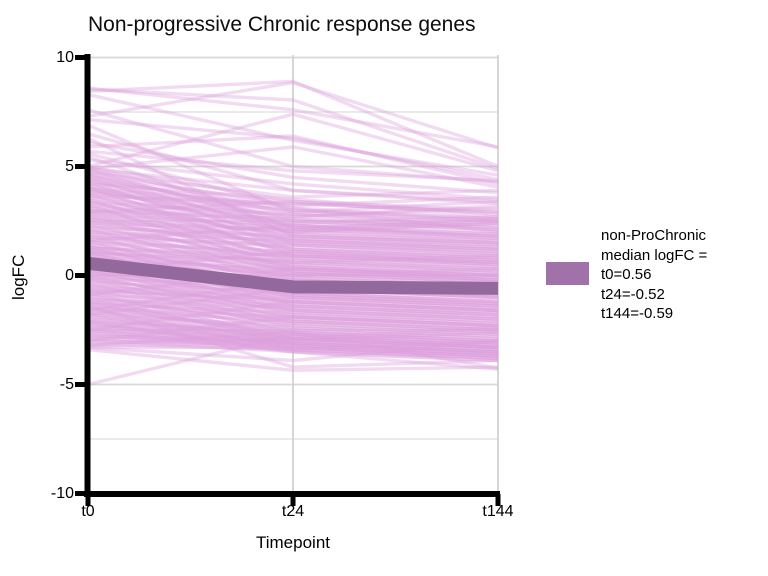 This screenshot has width=768, height=576. What do you see at coordinates (62, 493) in the screenshot?
I see `y-tick-label-neg10: -10` at bounding box center [62, 493].